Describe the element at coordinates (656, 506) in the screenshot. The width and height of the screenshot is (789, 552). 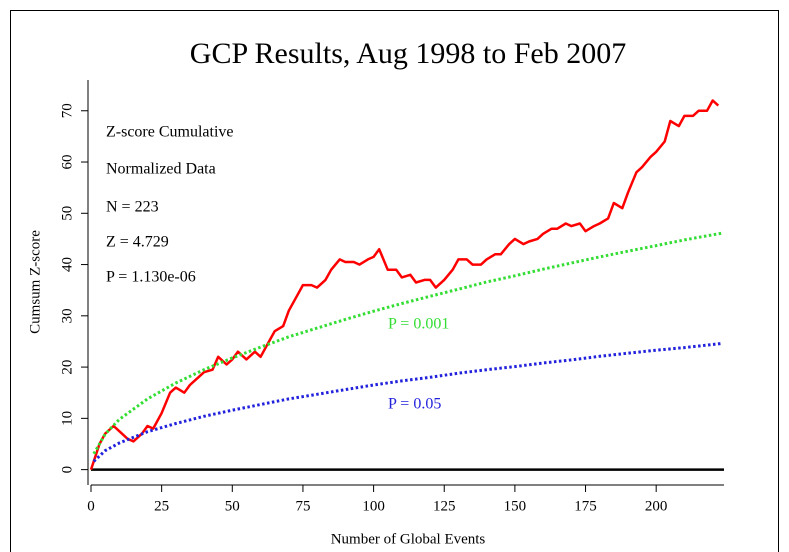
I see `x-tick-label: 200` at that location.